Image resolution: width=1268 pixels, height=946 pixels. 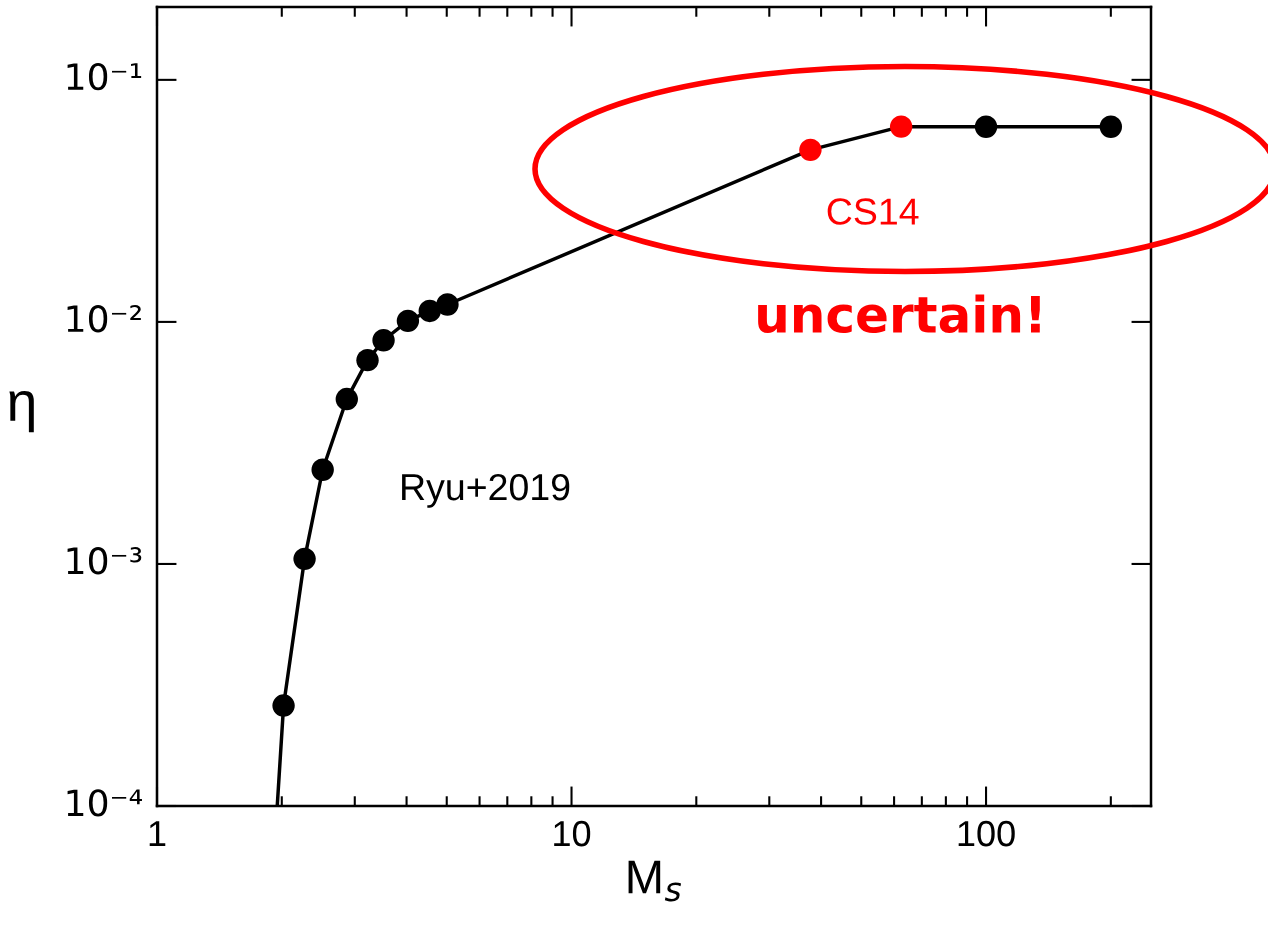 What do you see at coordinates (486, 490) in the screenshot?
I see `series-label: Ryu+2019` at bounding box center [486, 490].